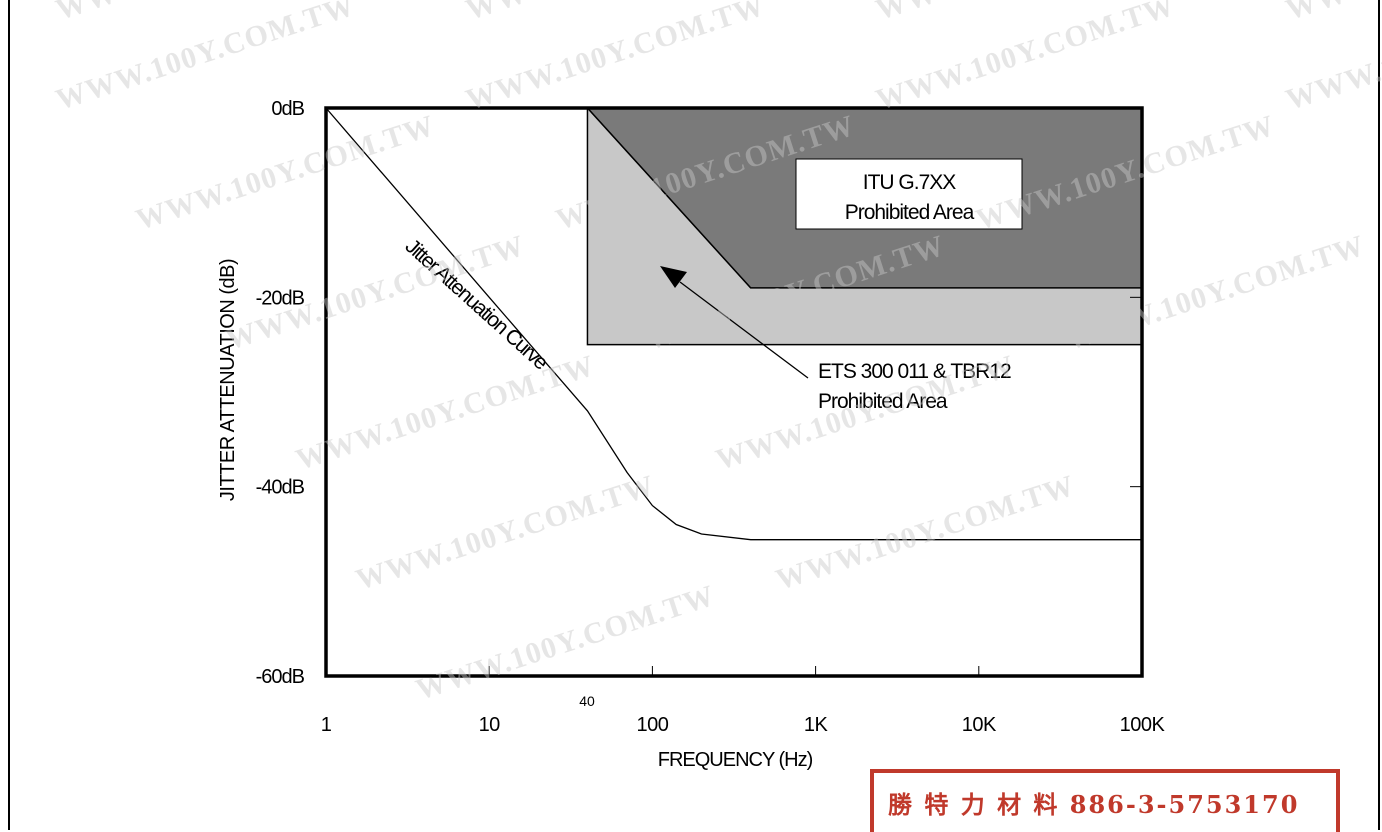 This screenshot has height=832, width=1382. I want to click on y-tick-label: 0dB, so click(287, 109).